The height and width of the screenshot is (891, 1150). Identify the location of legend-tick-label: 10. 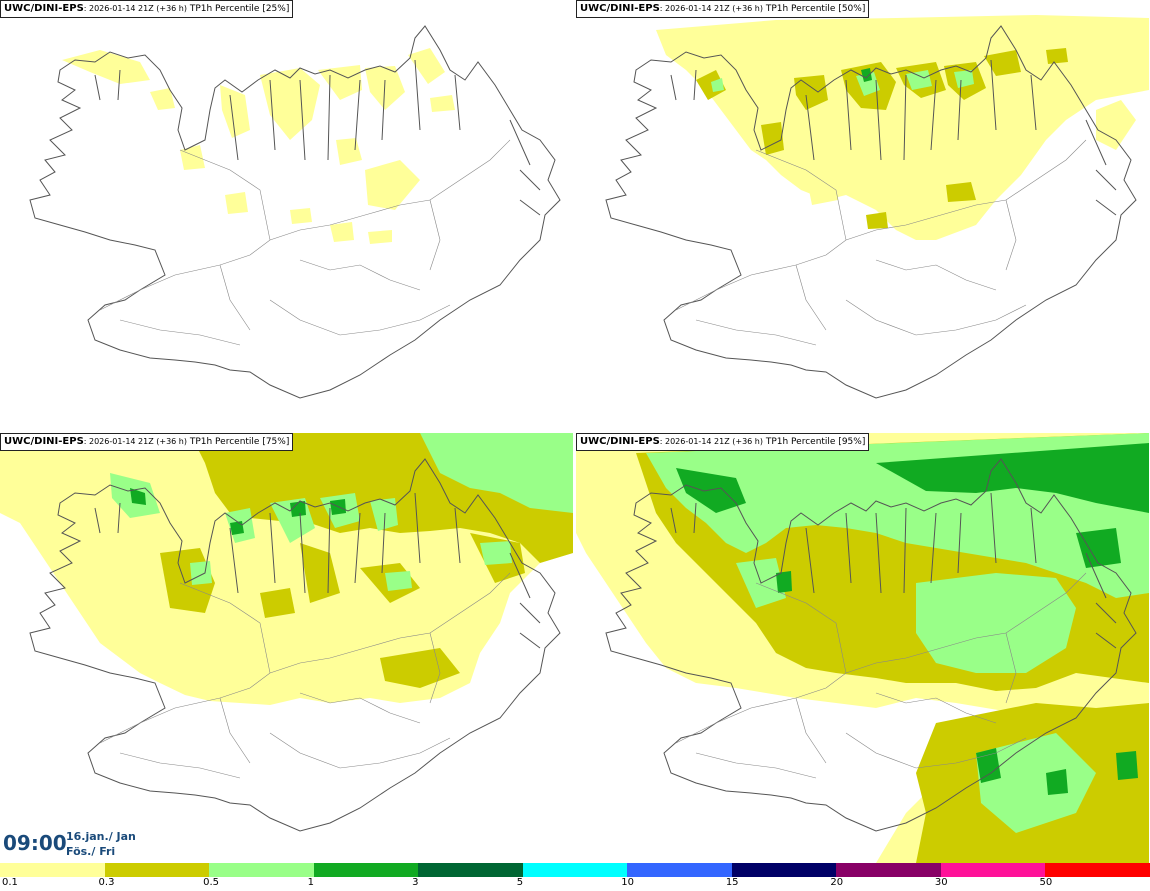
(627, 882).